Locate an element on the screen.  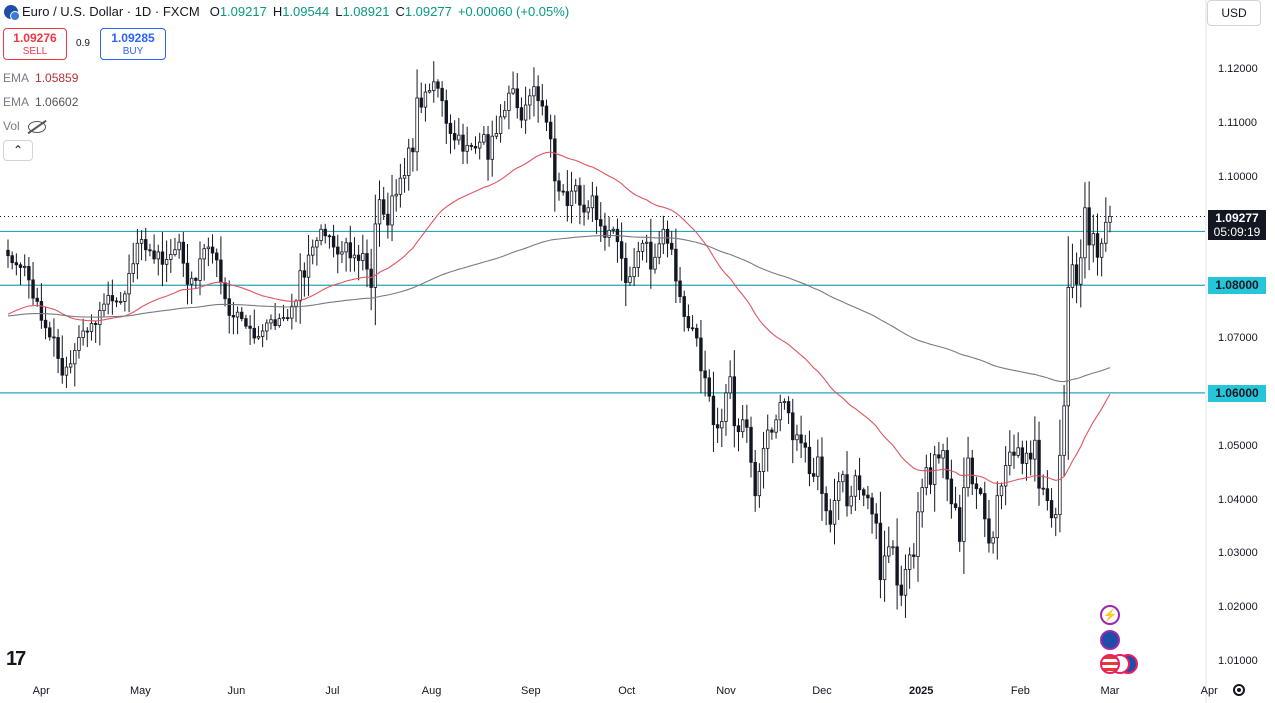
buy-button: 1.09285 BUY is located at coordinates (133, 44).